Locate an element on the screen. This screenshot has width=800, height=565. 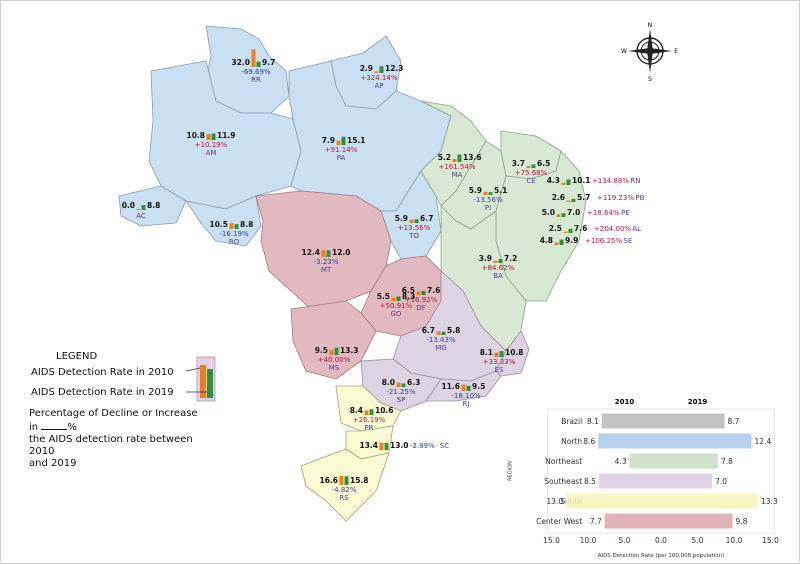
compass-north-arrow is located at coordinates (650, 40).